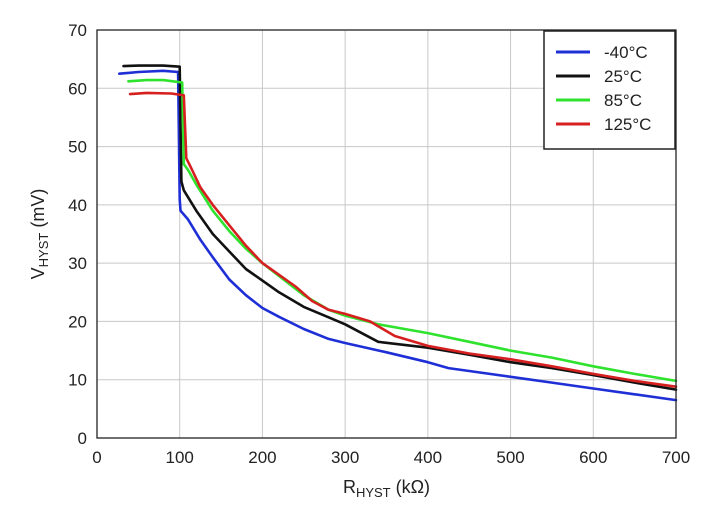 The width and height of the screenshot is (718, 517). I want to click on x-tick-label: 600, so click(593, 457).